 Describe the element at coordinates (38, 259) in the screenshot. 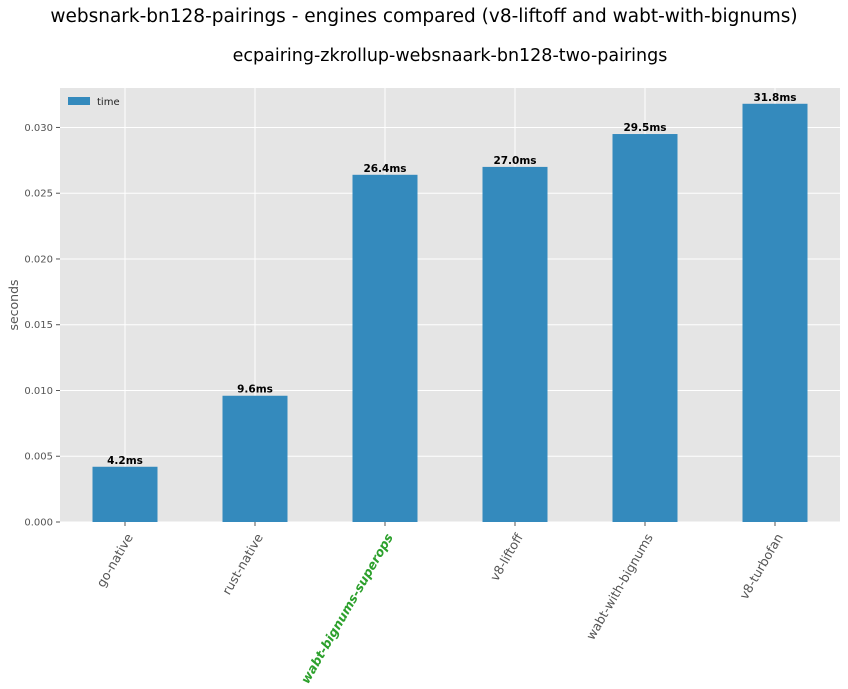

I see `y-tick-label: 0.020` at that location.